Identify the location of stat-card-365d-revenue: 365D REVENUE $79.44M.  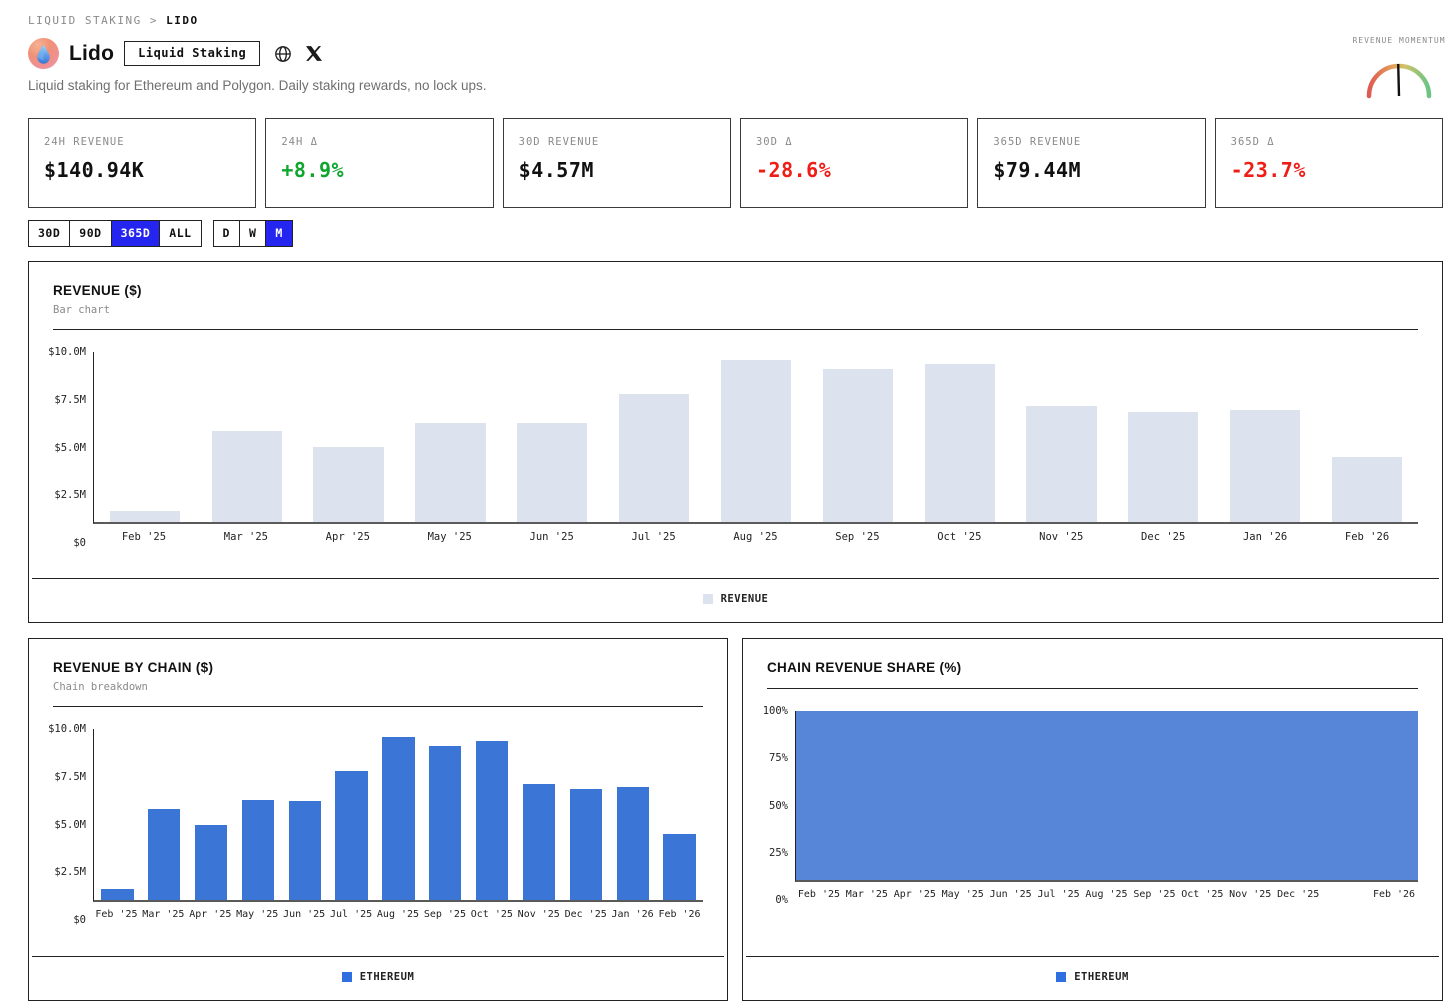
(1091, 163).